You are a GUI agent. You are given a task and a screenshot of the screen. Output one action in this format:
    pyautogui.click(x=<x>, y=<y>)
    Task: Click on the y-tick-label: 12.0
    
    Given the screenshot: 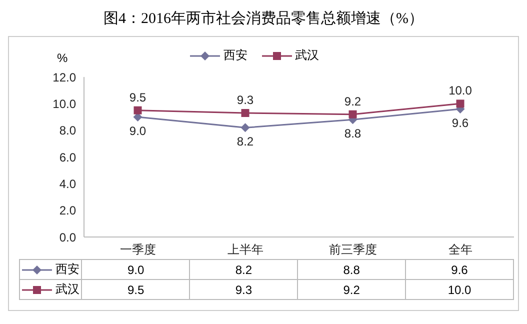 What is the action you would take?
    pyautogui.click(x=64, y=77)
    